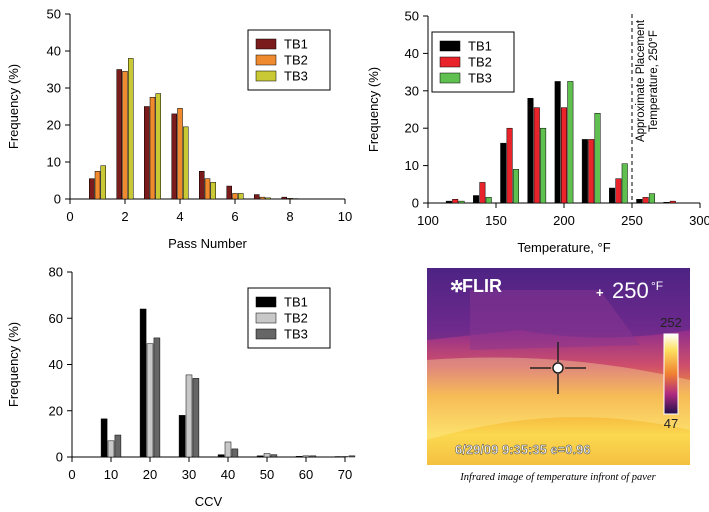 This screenshot has width=709, height=512. I want to click on y-tick-label: 60, so click(56, 318).